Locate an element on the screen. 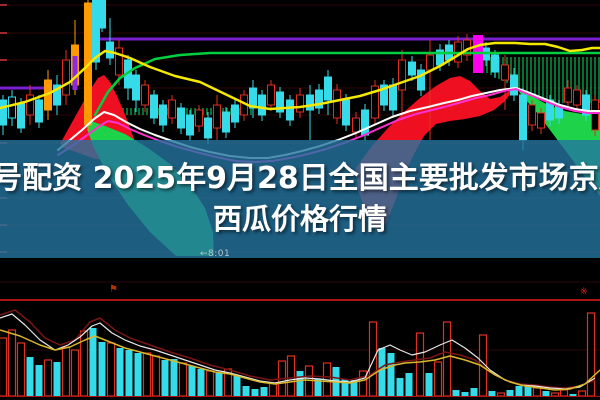 This screenshot has width=600, height=400. headline-line2: 西瓜价格行情 is located at coordinates (299, 218).